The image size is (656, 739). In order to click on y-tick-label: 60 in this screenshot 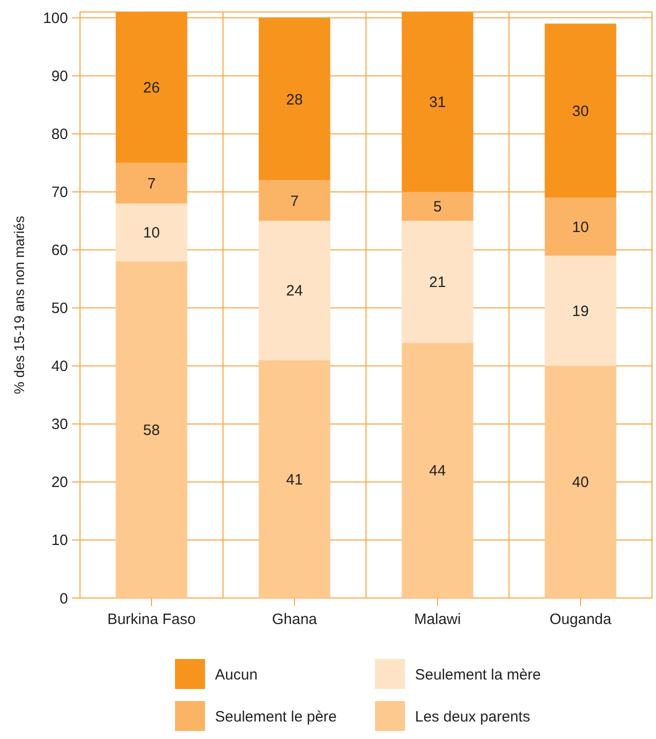, I will do `click(59, 251)`.